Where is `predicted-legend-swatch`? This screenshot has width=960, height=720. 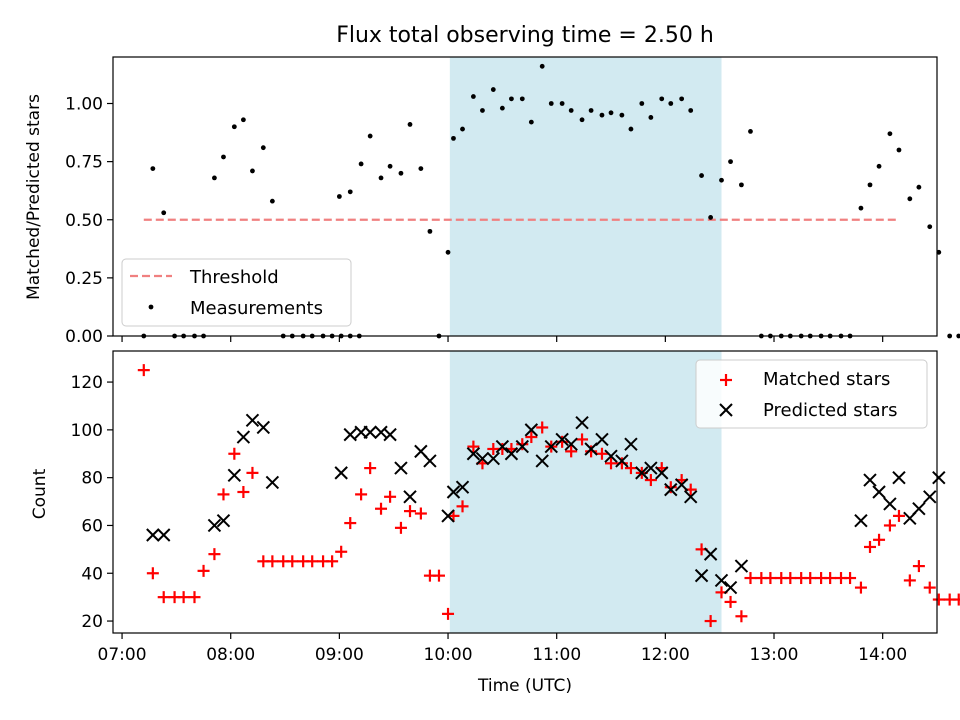 predicted-legend-swatch is located at coordinates (726, 410).